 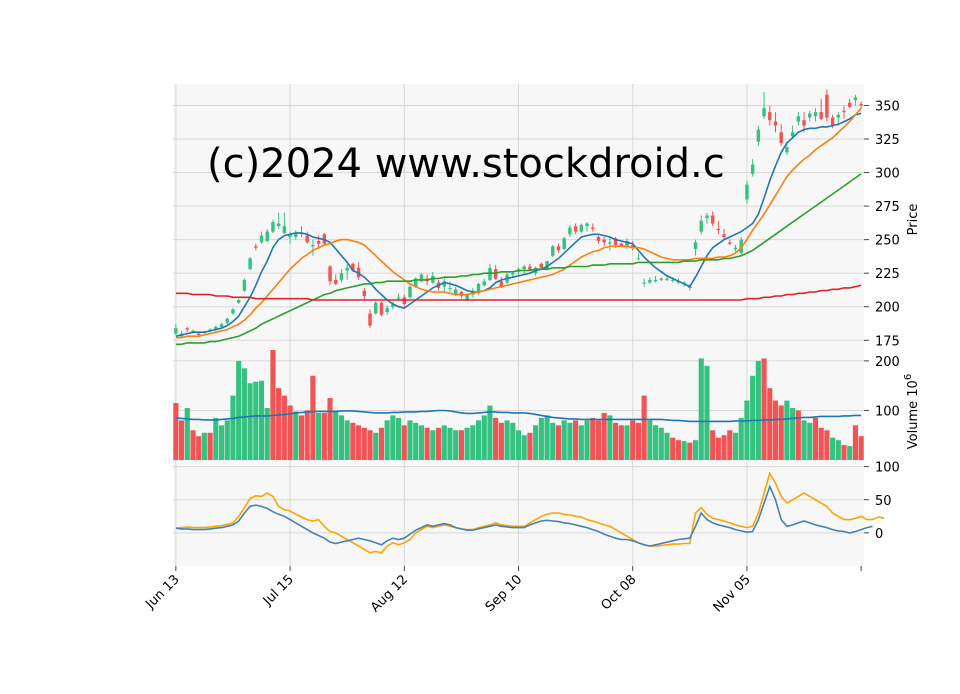 What do you see at coordinates (912, 411) in the screenshot?
I see `volume-axis-label: Volume 106` at bounding box center [912, 411].